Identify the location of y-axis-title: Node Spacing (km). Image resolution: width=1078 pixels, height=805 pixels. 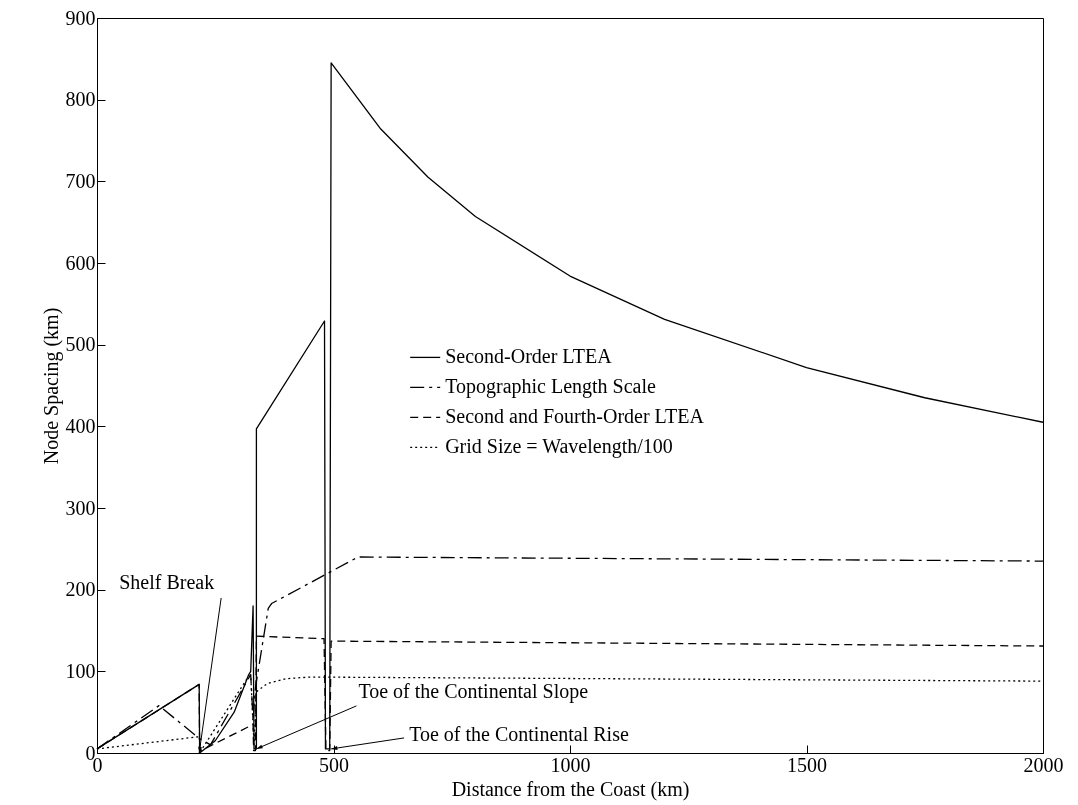
(51, 386).